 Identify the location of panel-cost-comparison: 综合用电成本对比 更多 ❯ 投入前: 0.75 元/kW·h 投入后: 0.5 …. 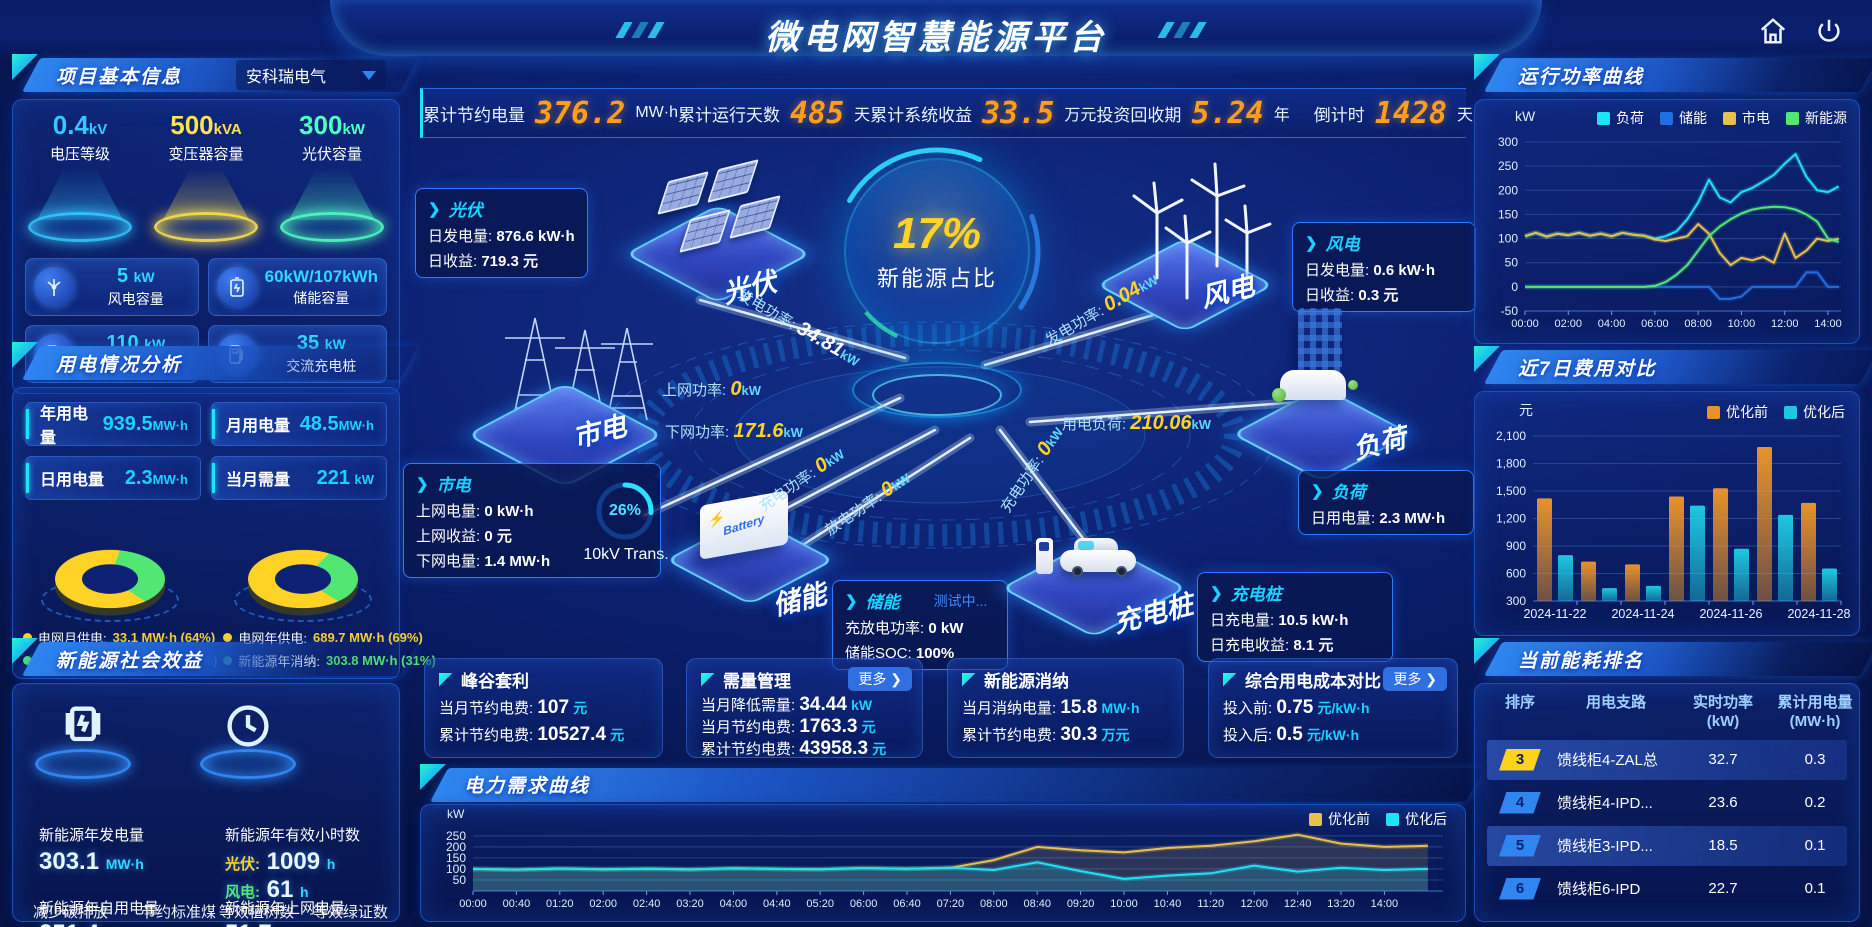
(1333, 708).